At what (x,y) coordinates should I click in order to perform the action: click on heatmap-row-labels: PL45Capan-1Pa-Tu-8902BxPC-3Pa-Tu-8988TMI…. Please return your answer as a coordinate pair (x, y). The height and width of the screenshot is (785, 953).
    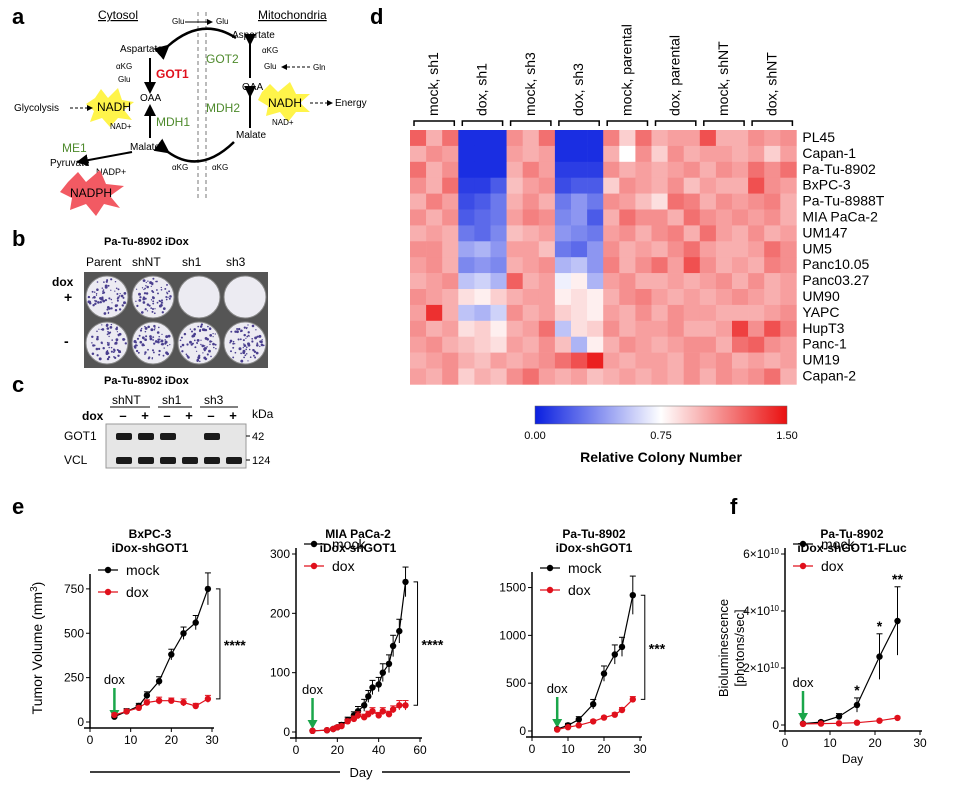
    Looking at the image, I should click on (843, 256).